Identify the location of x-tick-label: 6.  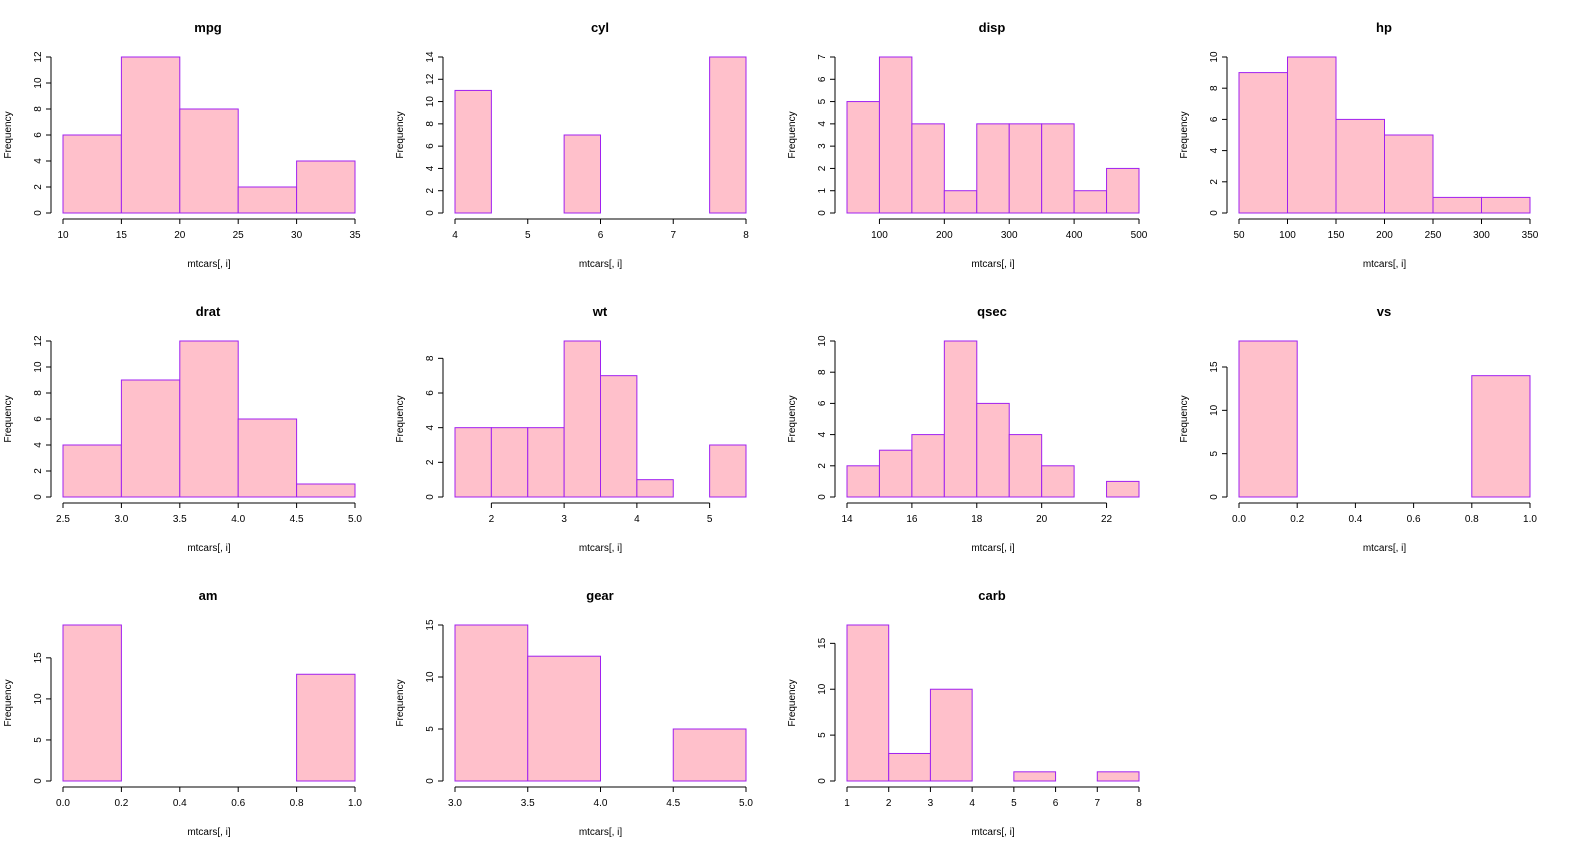
(1056, 803).